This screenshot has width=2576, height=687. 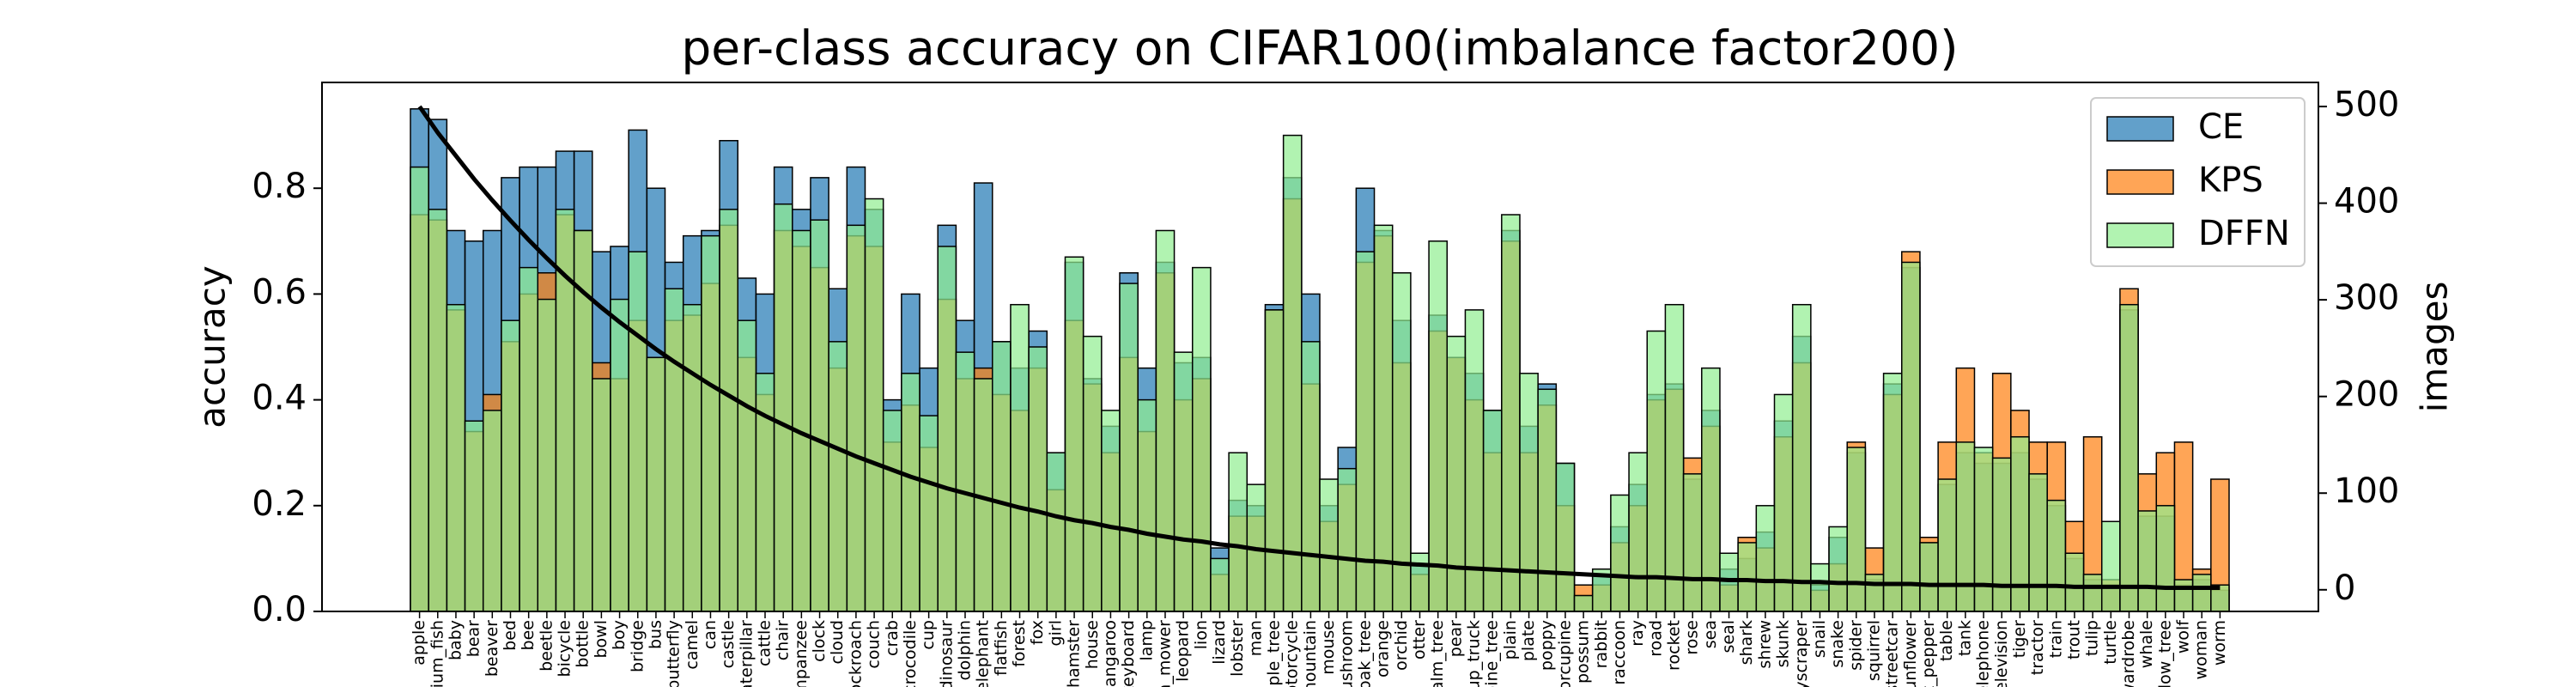 I want to click on x-tick-label: worm, so click(x=2219, y=643).